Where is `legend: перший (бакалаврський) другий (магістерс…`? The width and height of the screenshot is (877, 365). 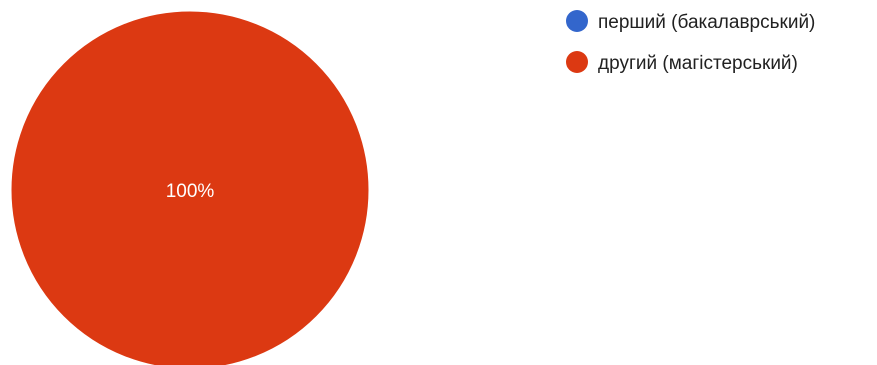 legend: перший (бакалаврський) другий (магістерс… is located at coordinates (690, 42).